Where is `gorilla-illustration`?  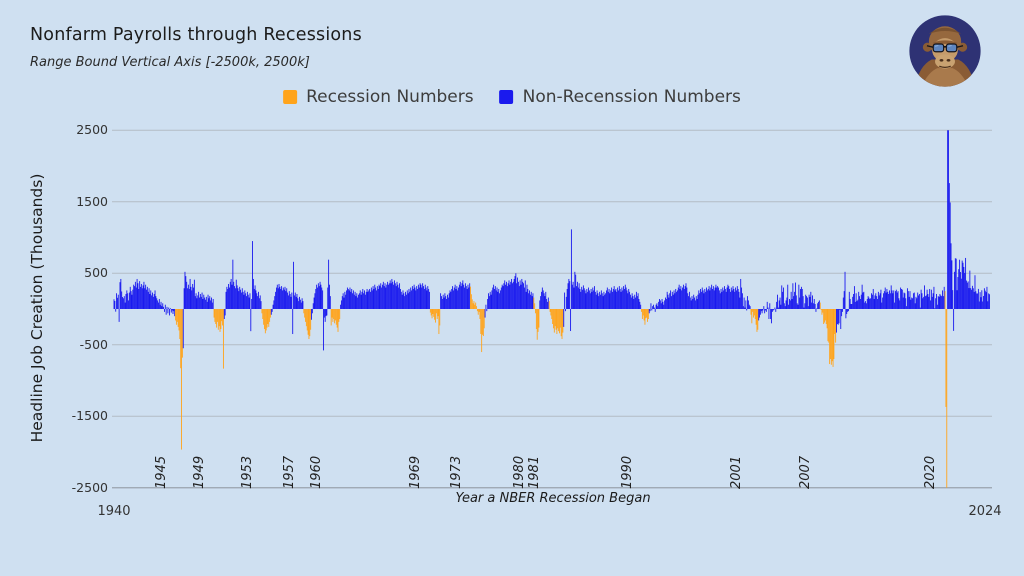 gorilla-illustration is located at coordinates (945, 56).